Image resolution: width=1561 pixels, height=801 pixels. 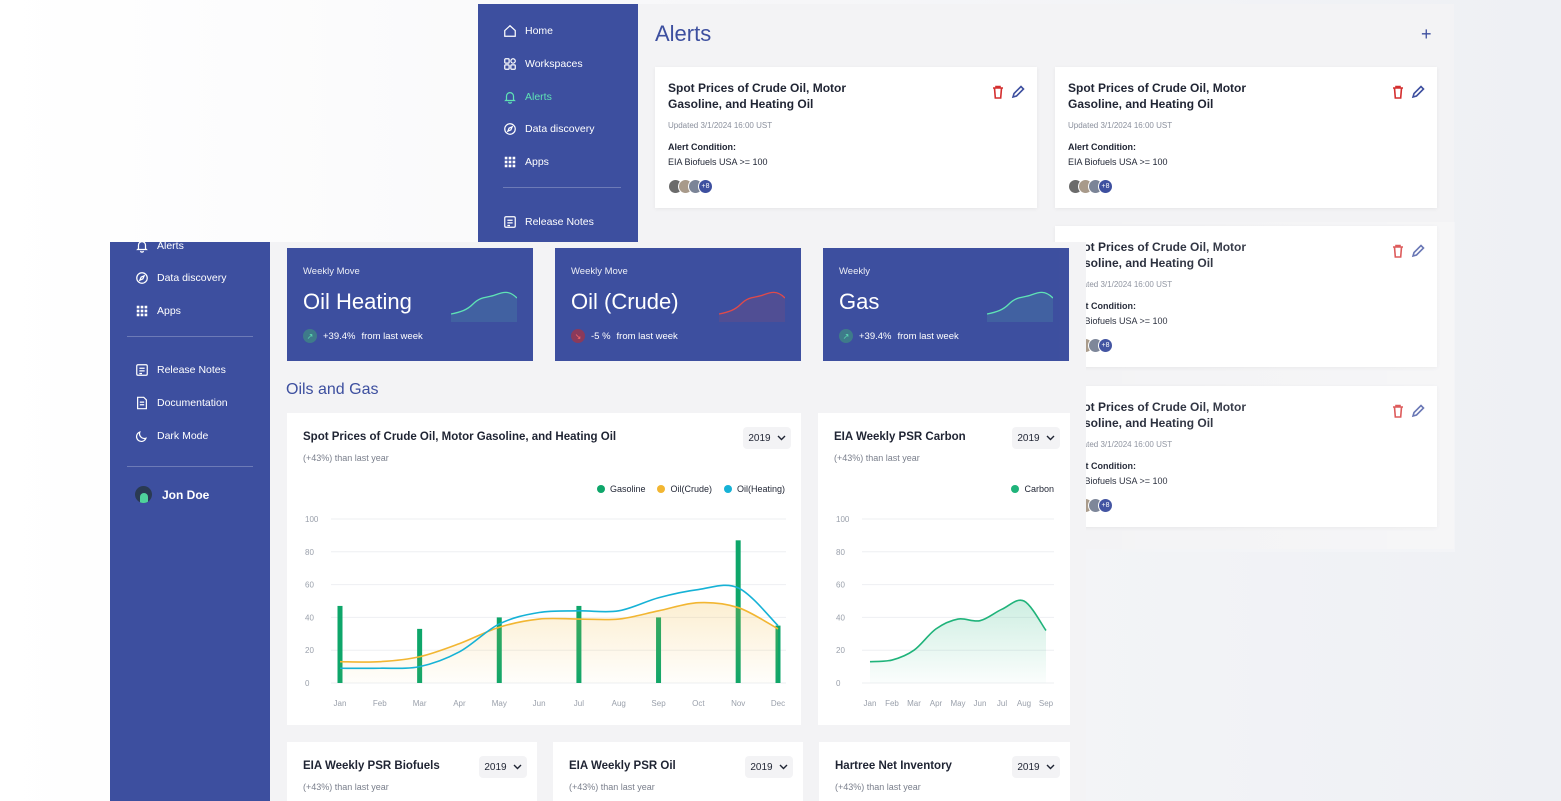 I want to click on area-fill-carbon, so click(x=958, y=641).